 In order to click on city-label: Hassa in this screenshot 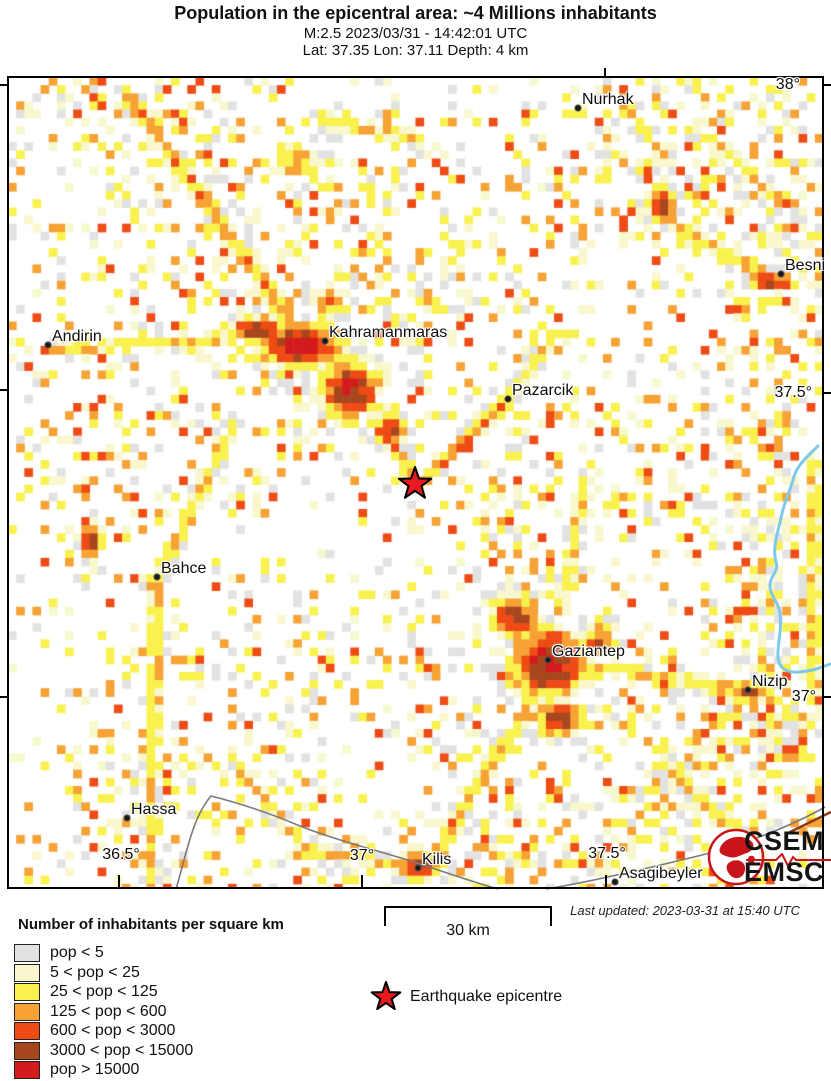, I will do `click(154, 809)`.